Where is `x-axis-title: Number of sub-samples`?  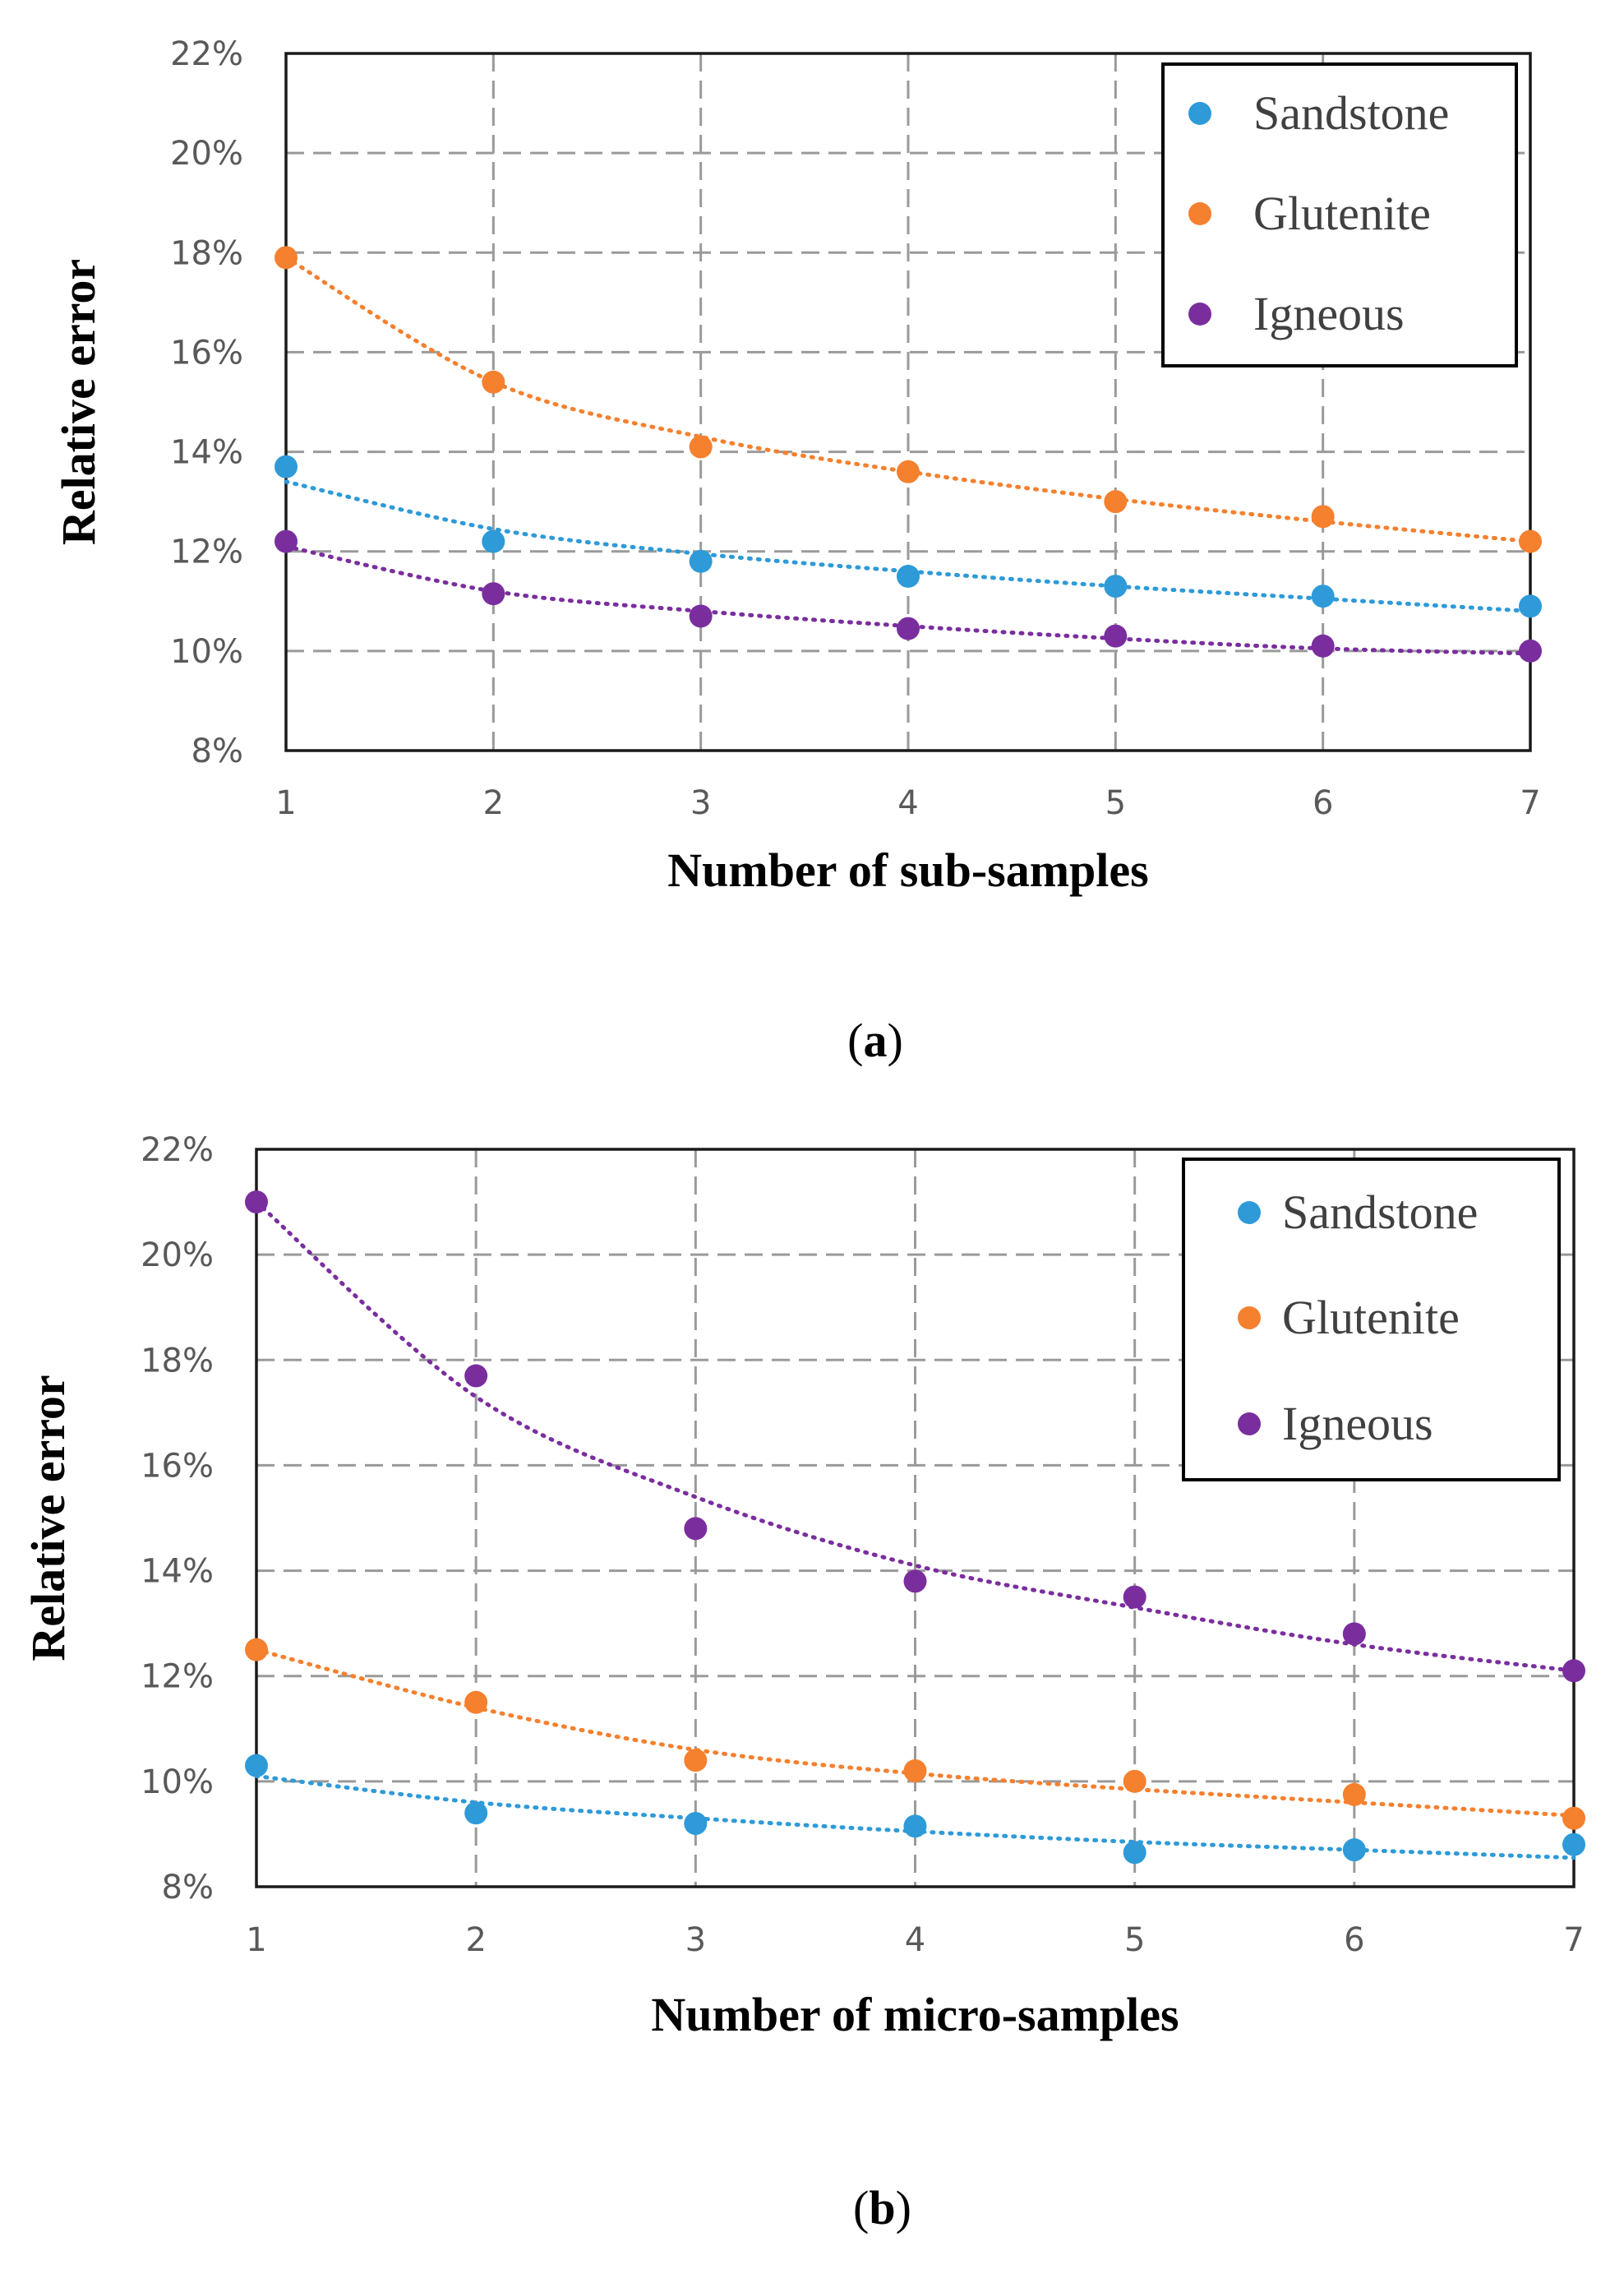 x-axis-title: Number of sub-samples is located at coordinates (907, 870).